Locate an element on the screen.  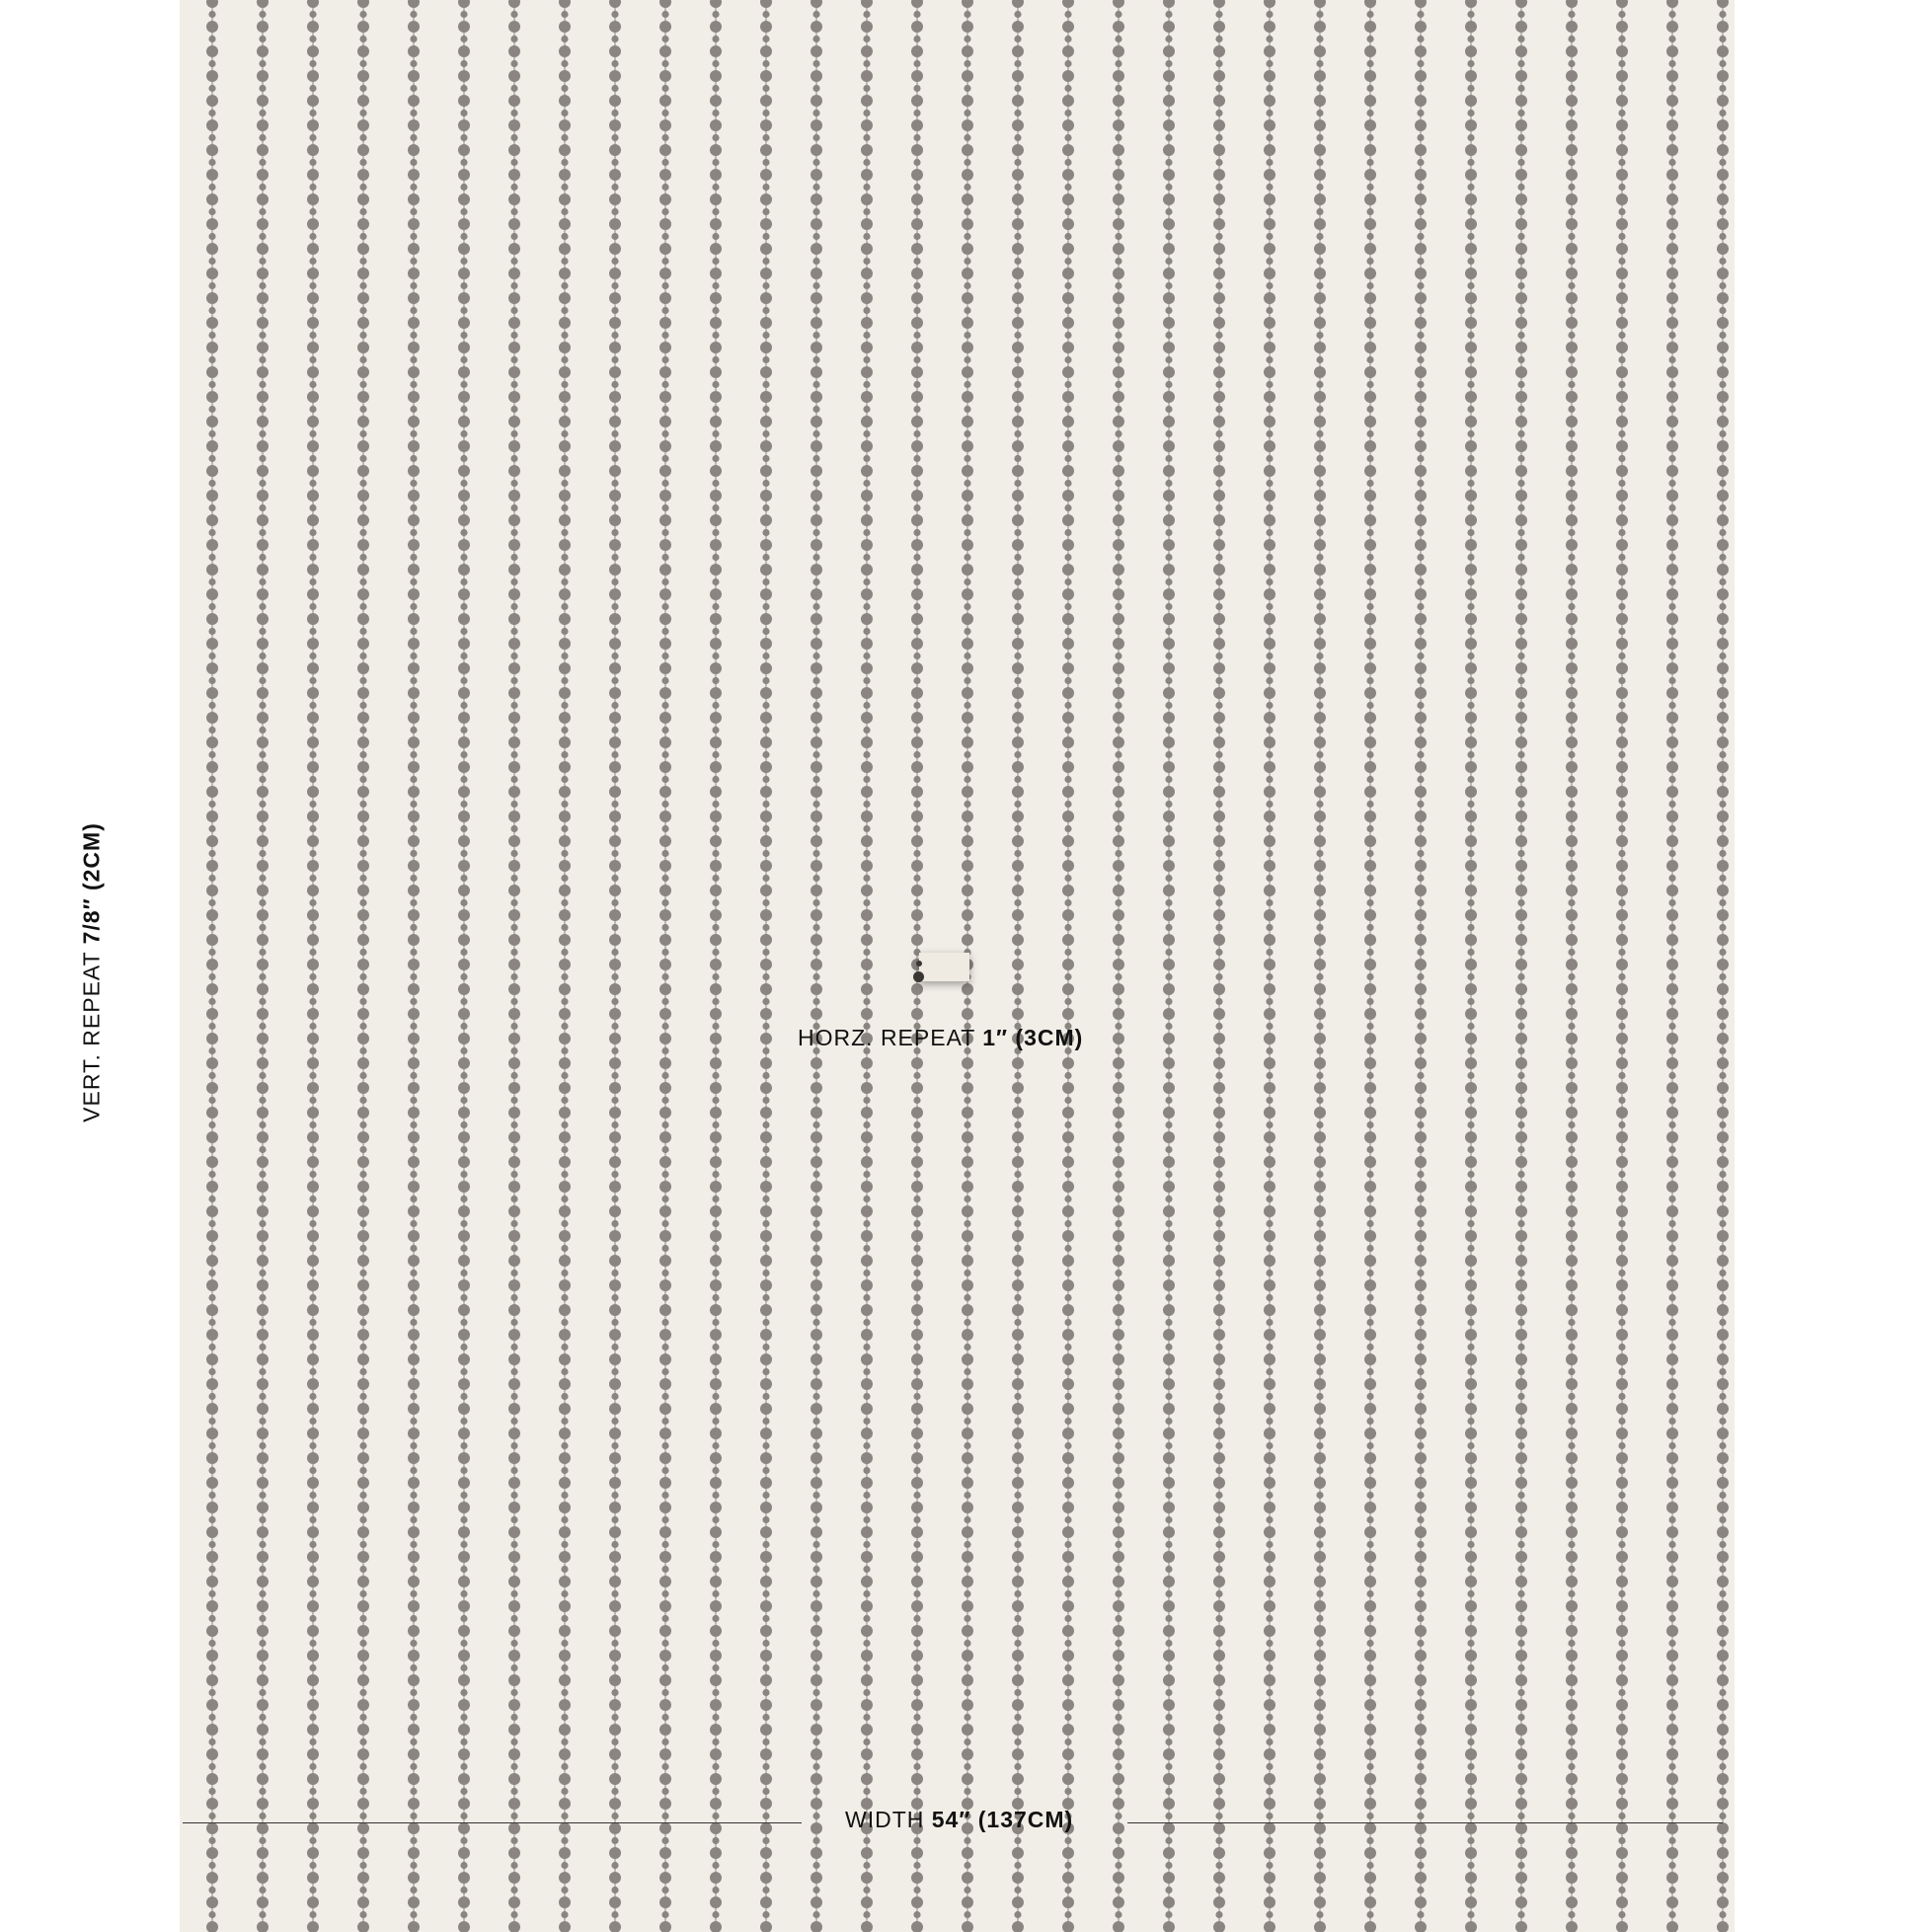
horizontal-repeat-label: HORZ. REPEAT 1″ (3CM) is located at coordinates (941, 1037).